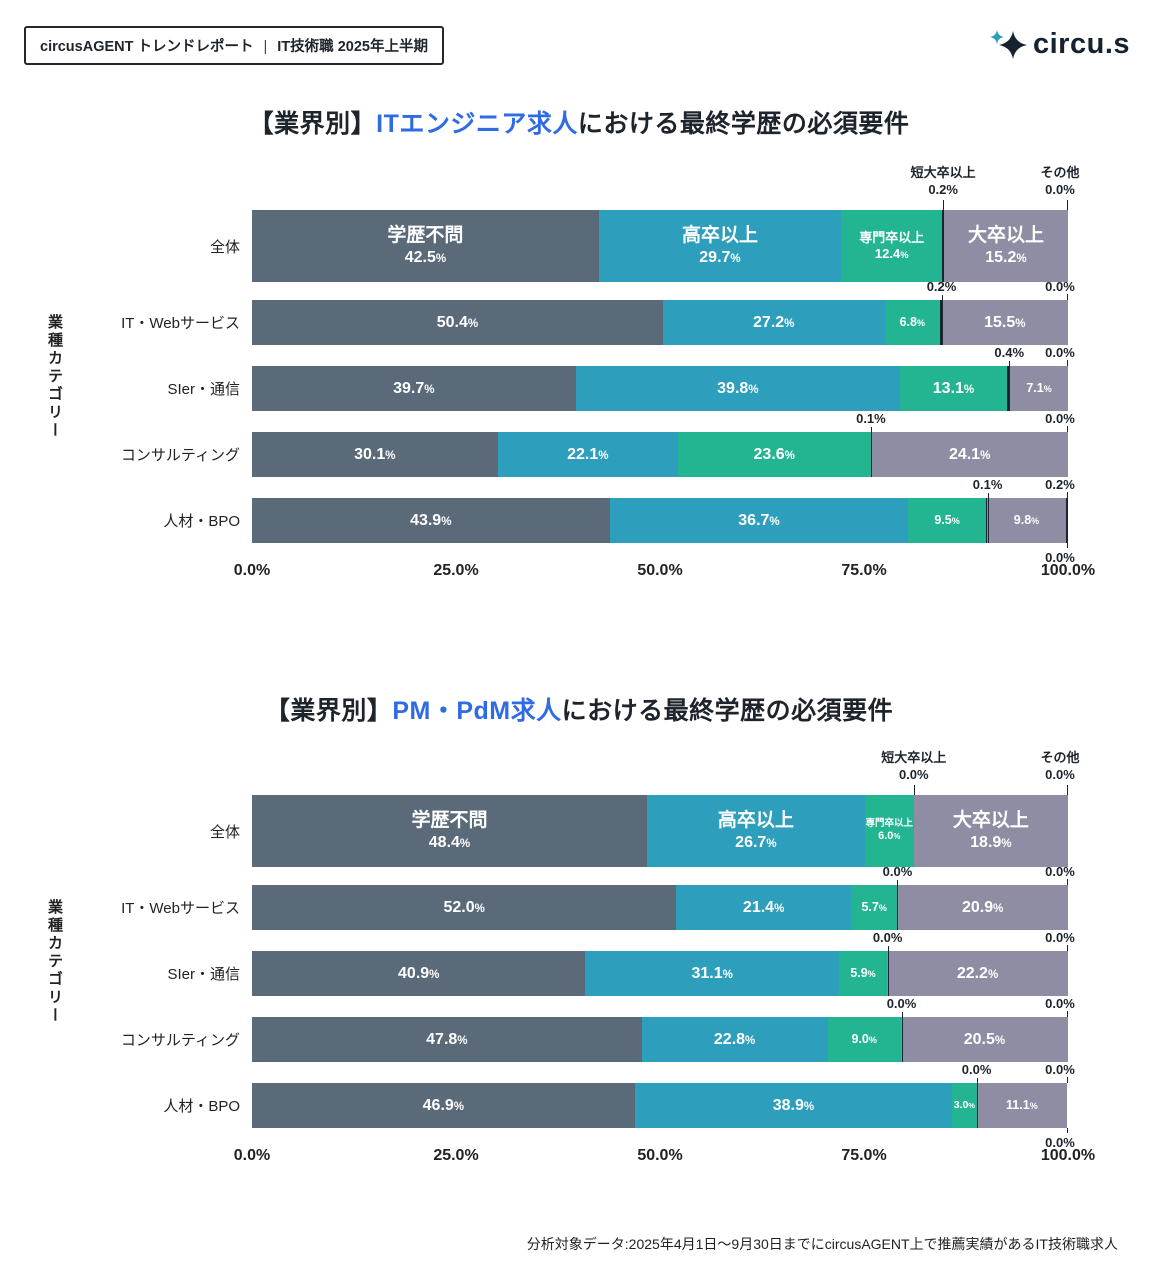  Describe the element at coordinates (863, 973) in the screenshot. I see `segment-vocational-grad: 5.9%` at that location.